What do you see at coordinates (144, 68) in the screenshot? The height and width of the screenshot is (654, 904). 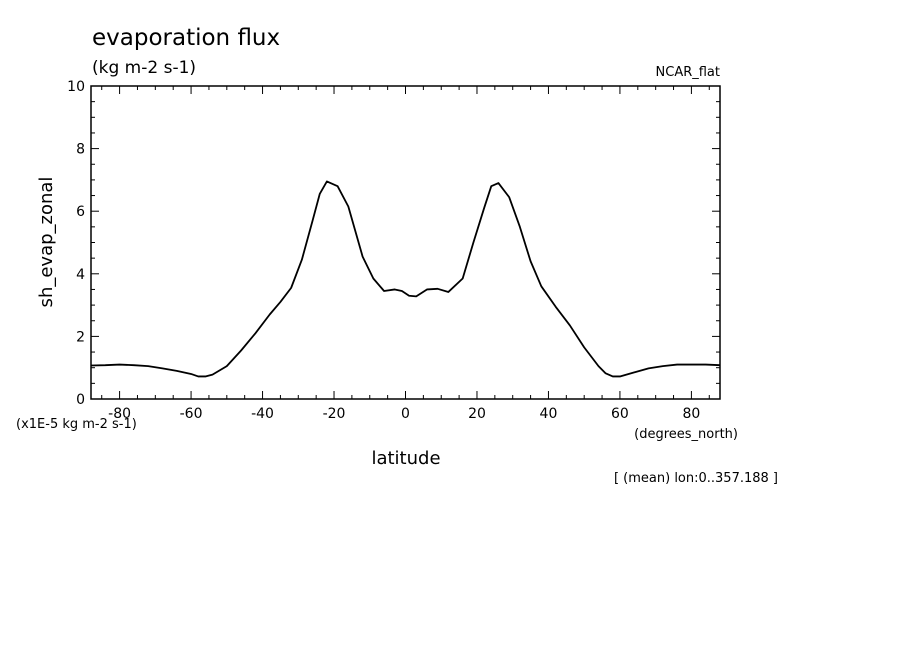 I see `chart-units: (kg m-2 s-1)` at bounding box center [144, 68].